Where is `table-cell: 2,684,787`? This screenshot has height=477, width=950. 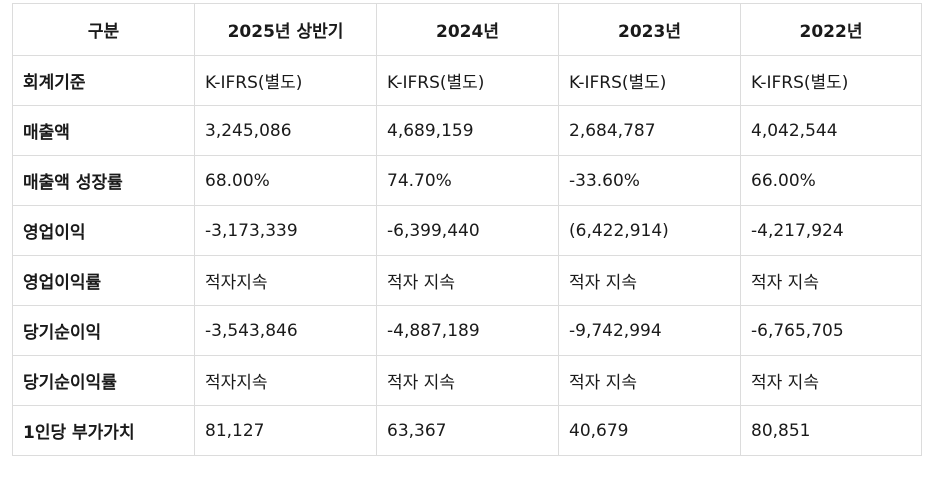
table-cell: 2,684,787 is located at coordinates (649, 130).